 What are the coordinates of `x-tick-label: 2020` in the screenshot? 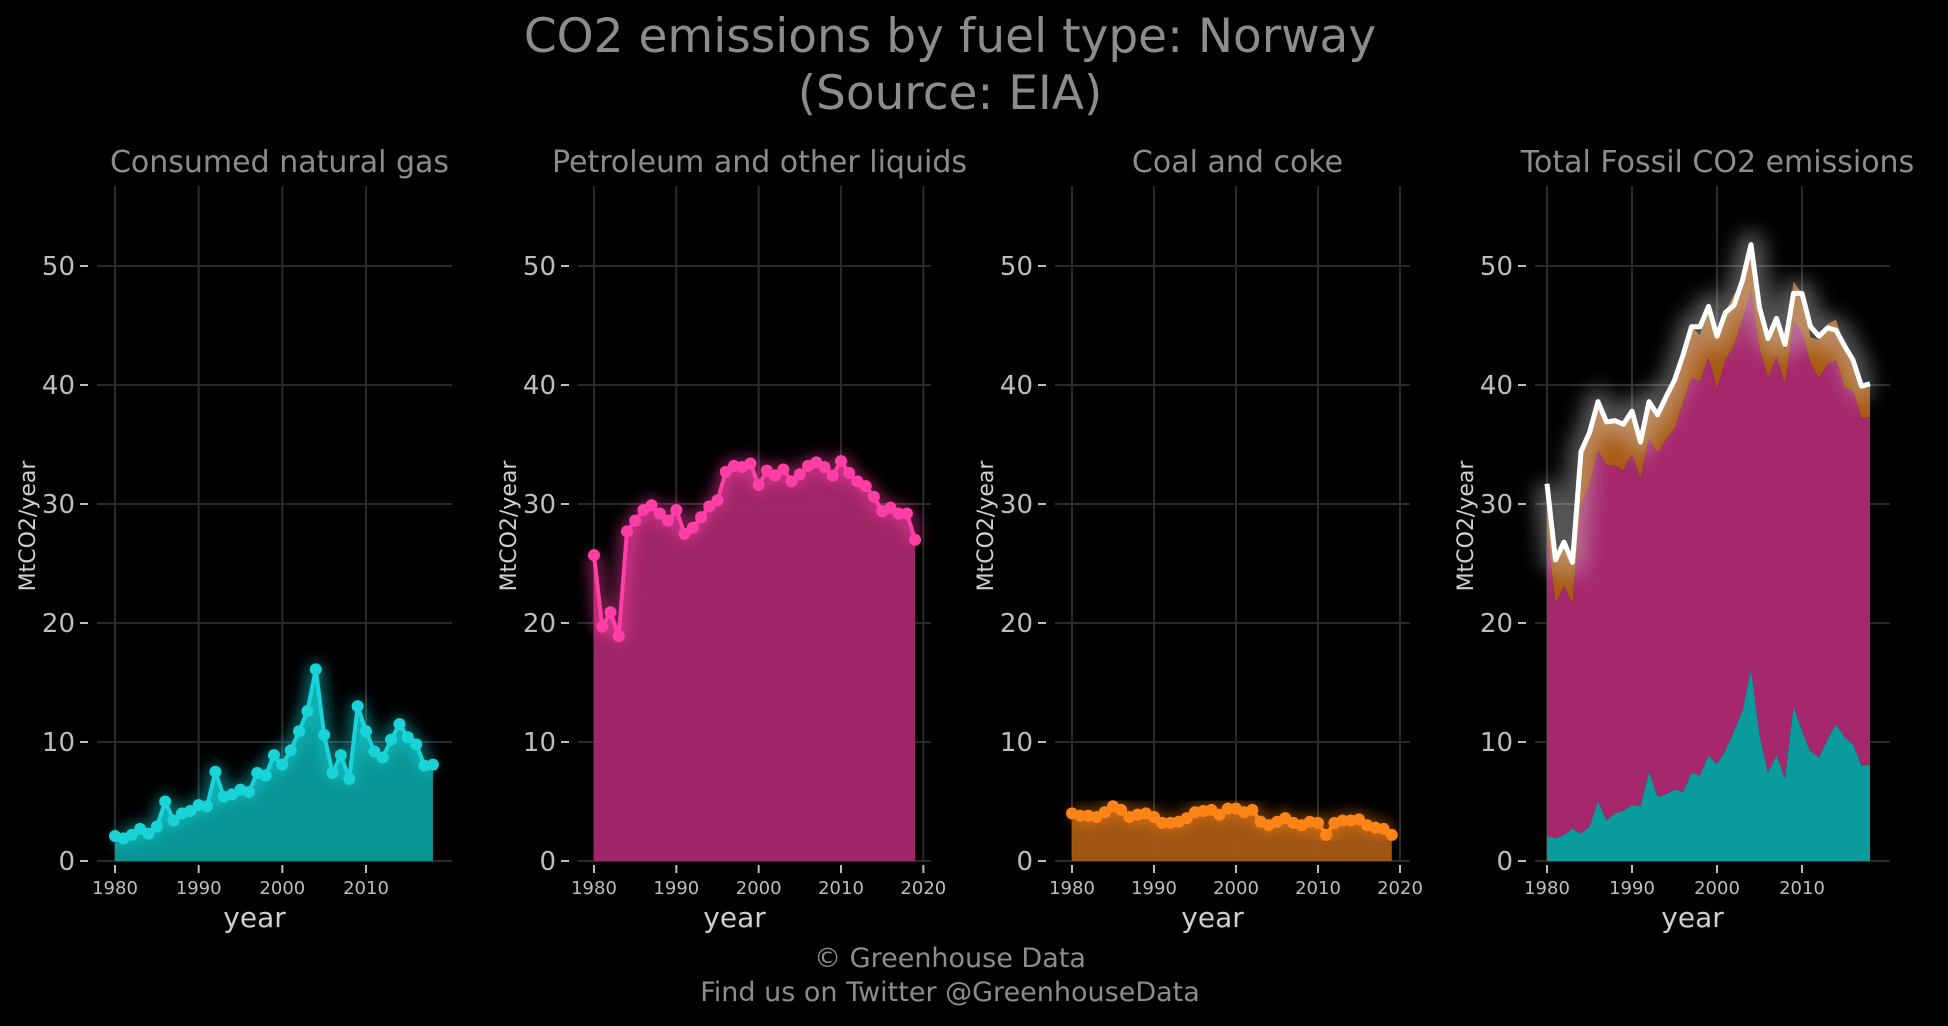 It's located at (1400, 888).